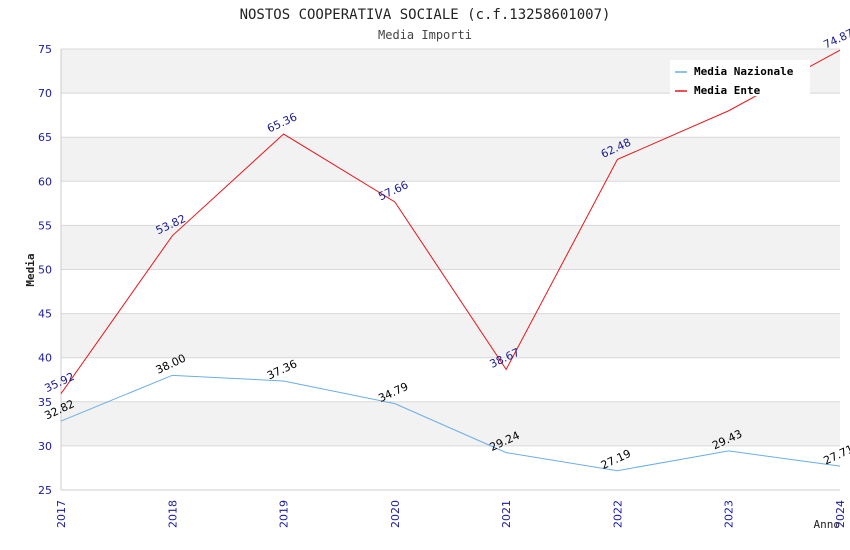  Describe the element at coordinates (45, 490) in the screenshot. I see `y-tick-label: 25` at that location.